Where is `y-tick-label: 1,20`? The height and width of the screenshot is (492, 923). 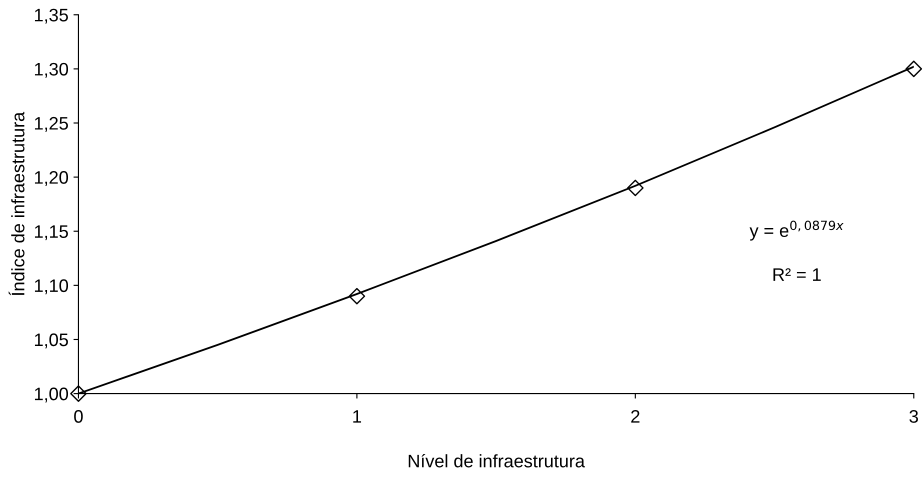 y-tick-label: 1,20 is located at coordinates (51, 178).